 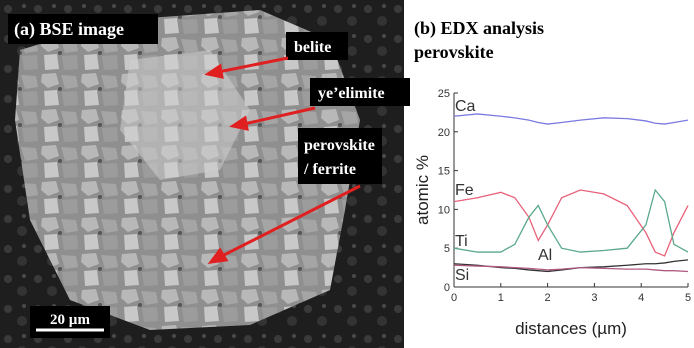 I want to click on light-region, so click(x=185, y=115).